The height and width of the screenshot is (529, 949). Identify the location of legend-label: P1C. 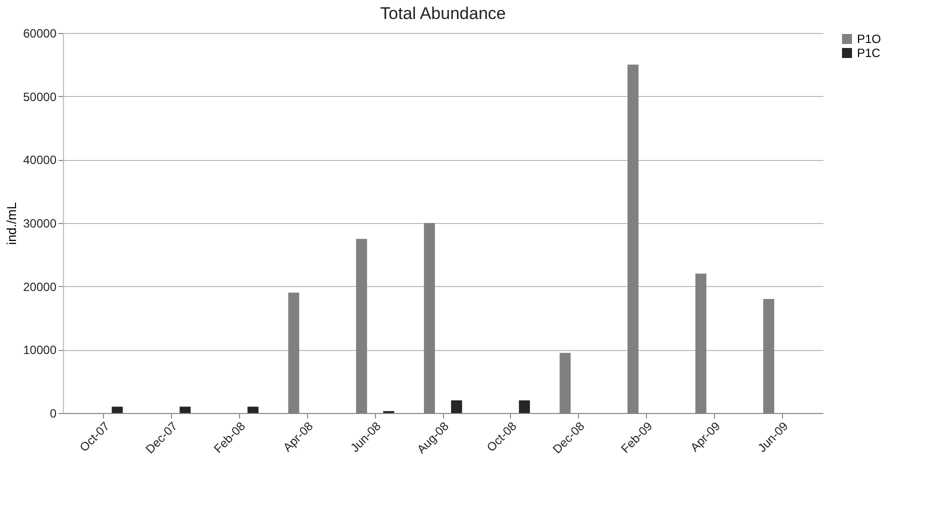
(869, 53).